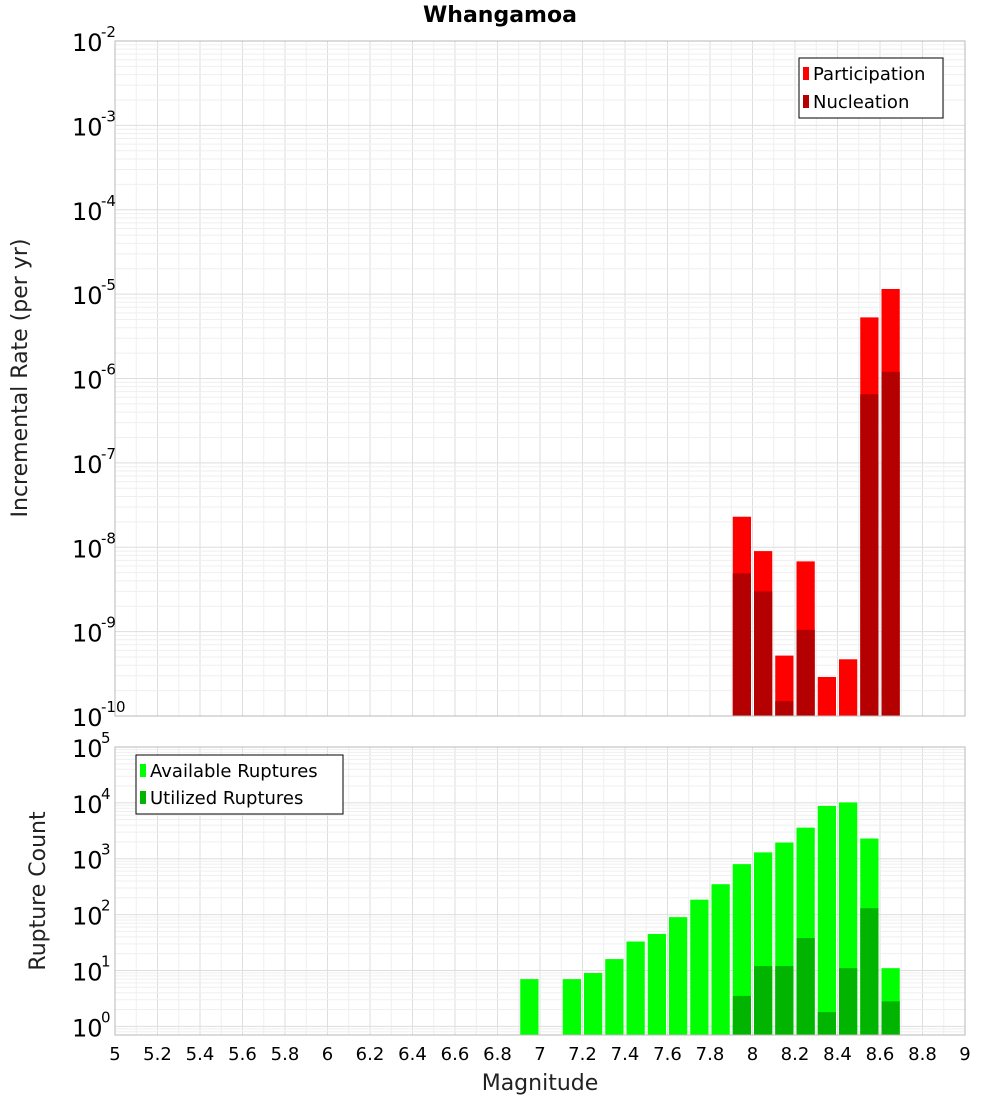  What do you see at coordinates (795, 1054) in the screenshot?
I see `x-tick-label: 8.2` at bounding box center [795, 1054].